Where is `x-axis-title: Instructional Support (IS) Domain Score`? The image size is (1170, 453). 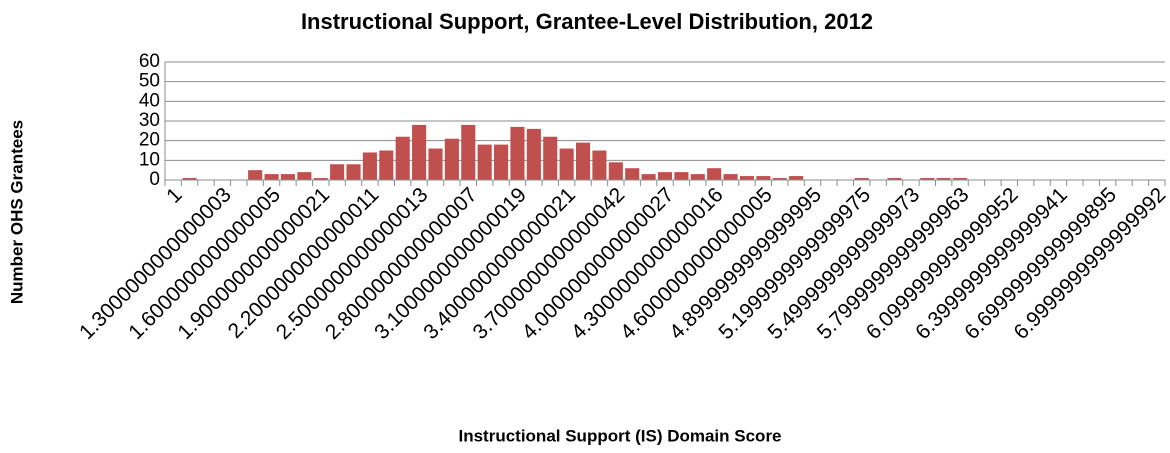 x-axis-title: Instructional Support (IS) Domain Score is located at coordinates (619, 435).